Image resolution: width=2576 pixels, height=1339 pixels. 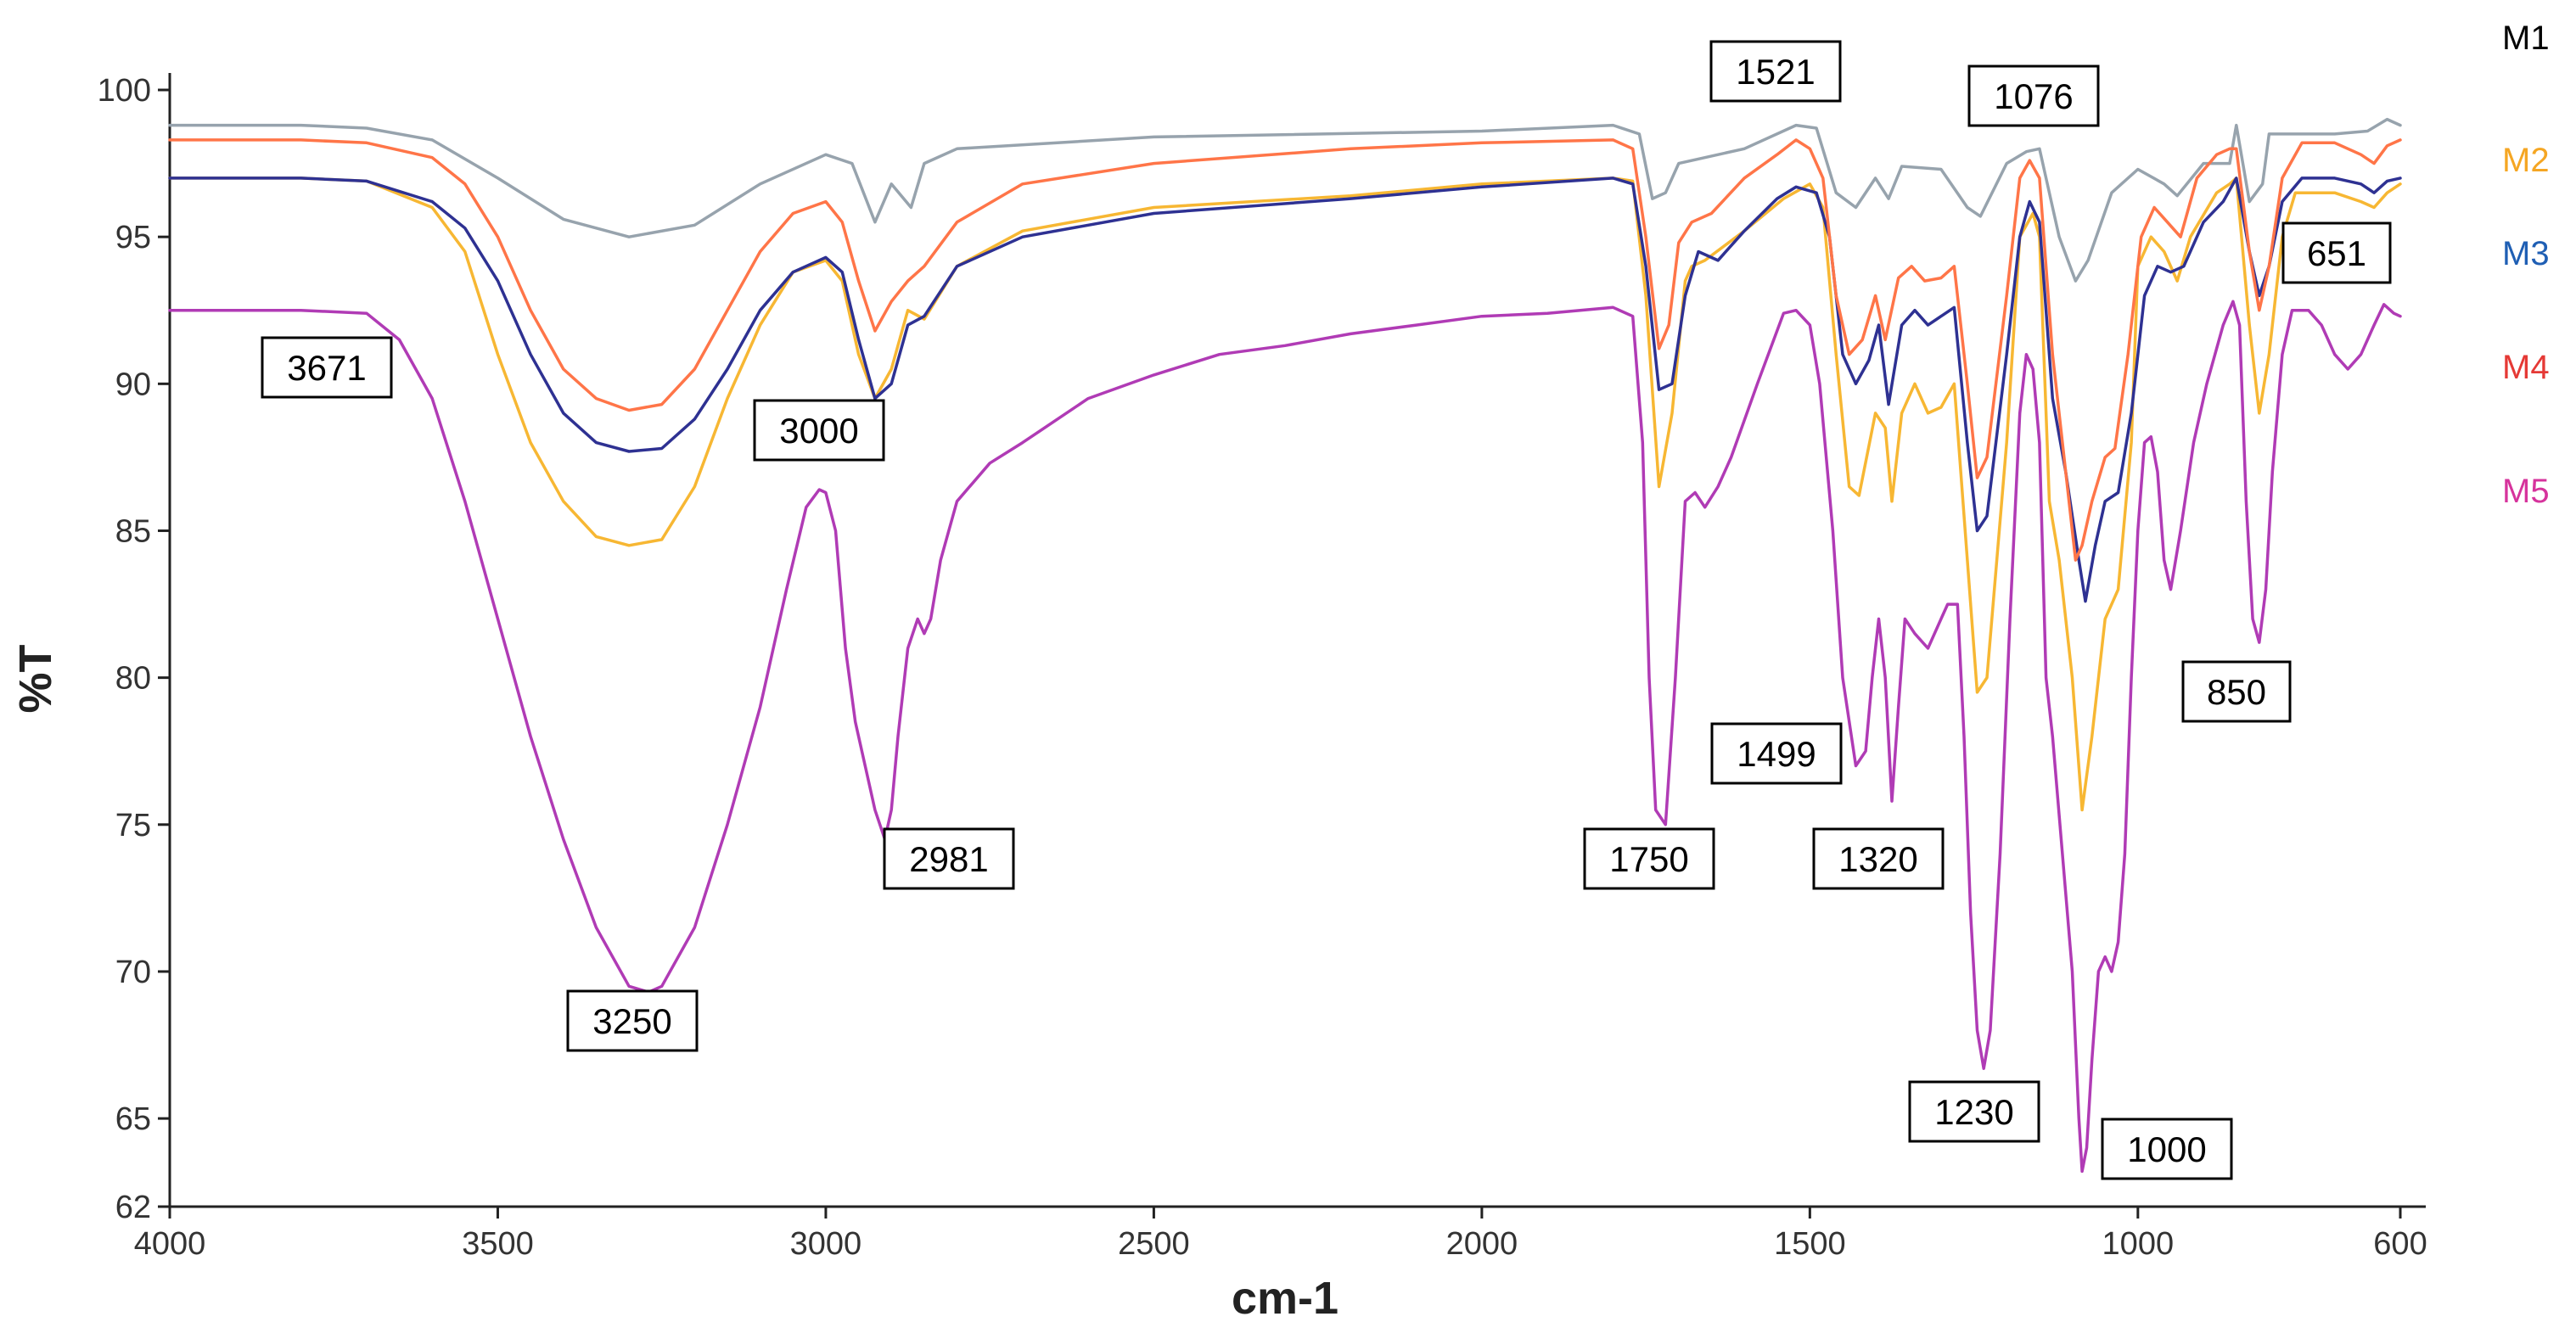 I want to click on x-tick-label: 2000, so click(x=1482, y=1244).